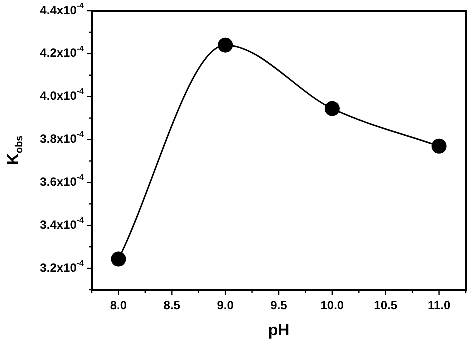 The width and height of the screenshot is (474, 345). What do you see at coordinates (172, 305) in the screenshot?
I see `x-tick-label: 8.5` at bounding box center [172, 305].